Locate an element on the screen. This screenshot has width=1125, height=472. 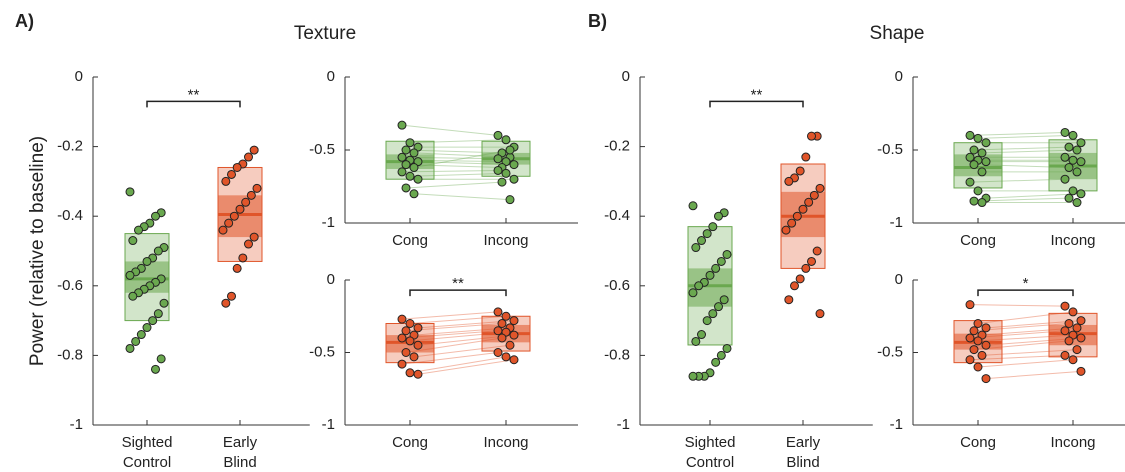
x-tick-label: Sighted Control is located at coordinates (710, 452).